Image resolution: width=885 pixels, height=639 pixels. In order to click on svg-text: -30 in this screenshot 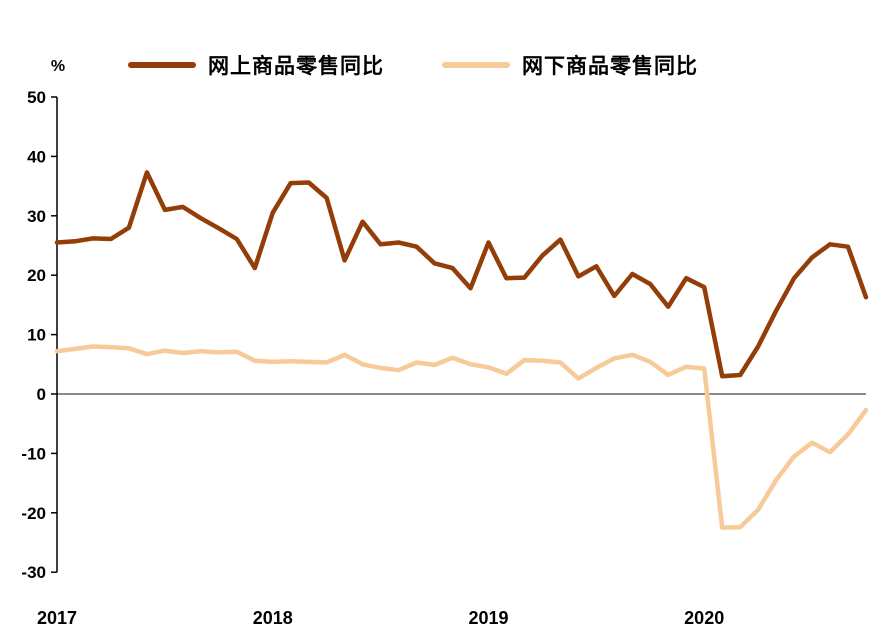, I will do `click(33, 572)`.